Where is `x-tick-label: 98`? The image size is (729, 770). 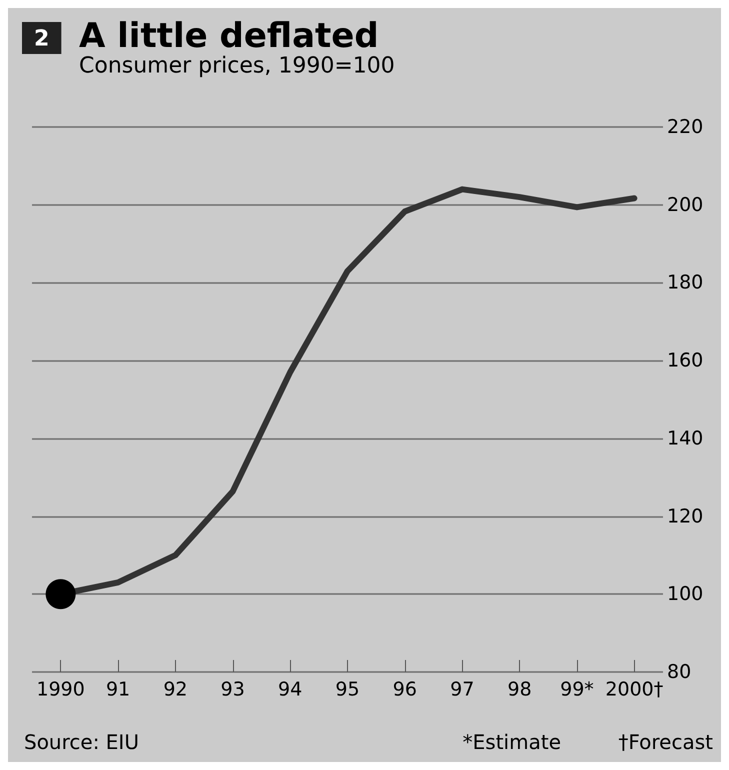 x-tick-label: 98 is located at coordinates (519, 689).